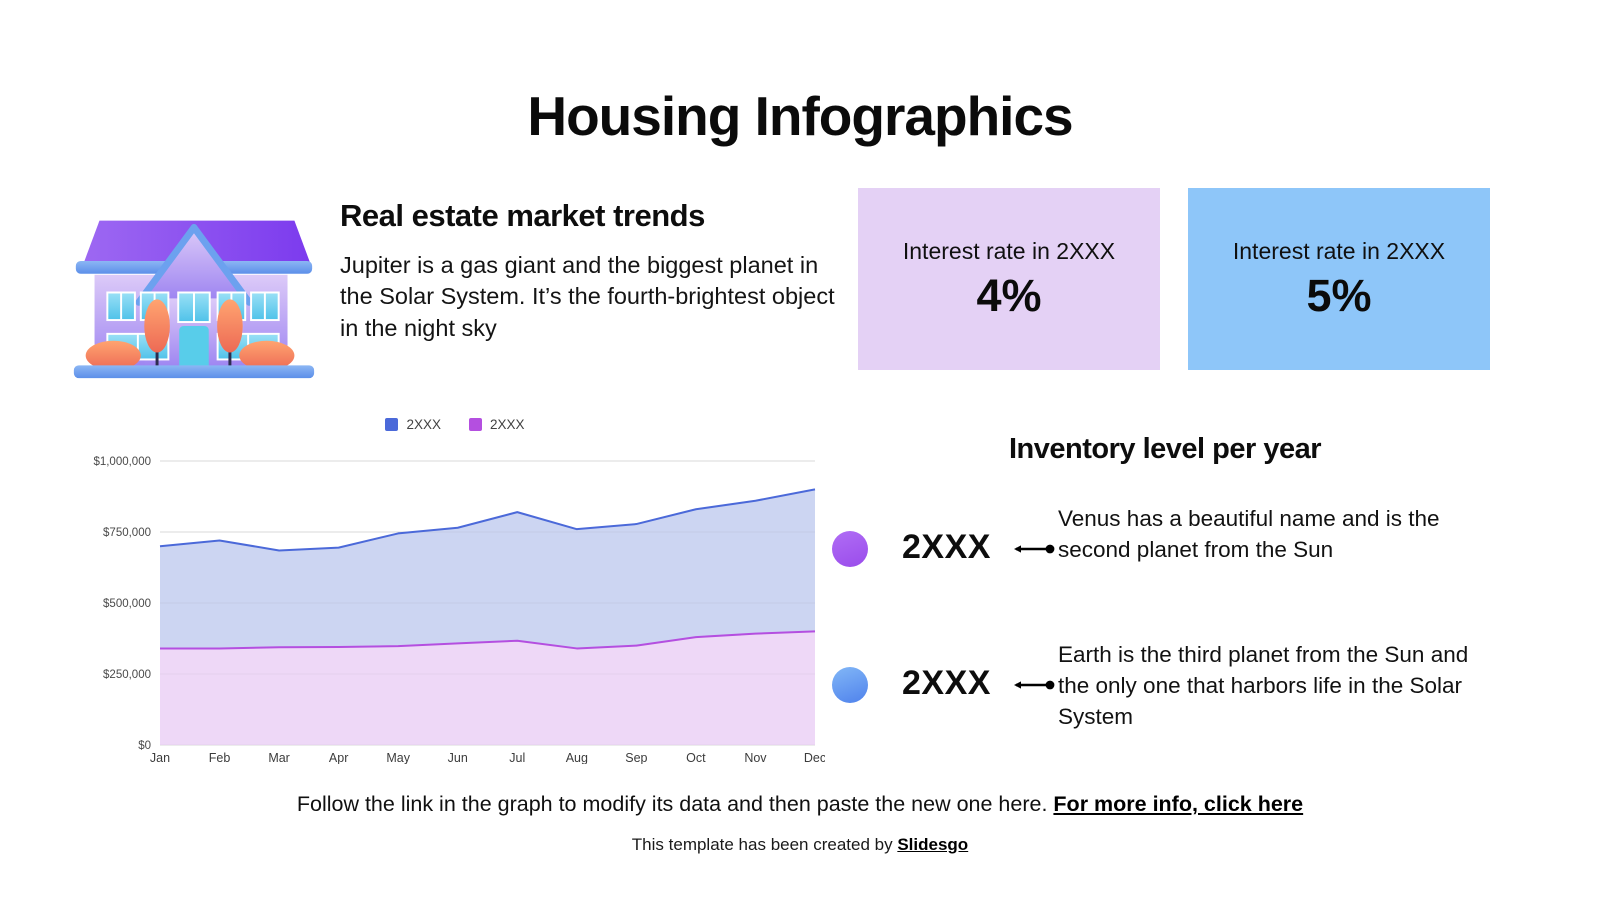  What do you see at coordinates (127, 533) in the screenshot?
I see `svg-text: $750,000` at bounding box center [127, 533].